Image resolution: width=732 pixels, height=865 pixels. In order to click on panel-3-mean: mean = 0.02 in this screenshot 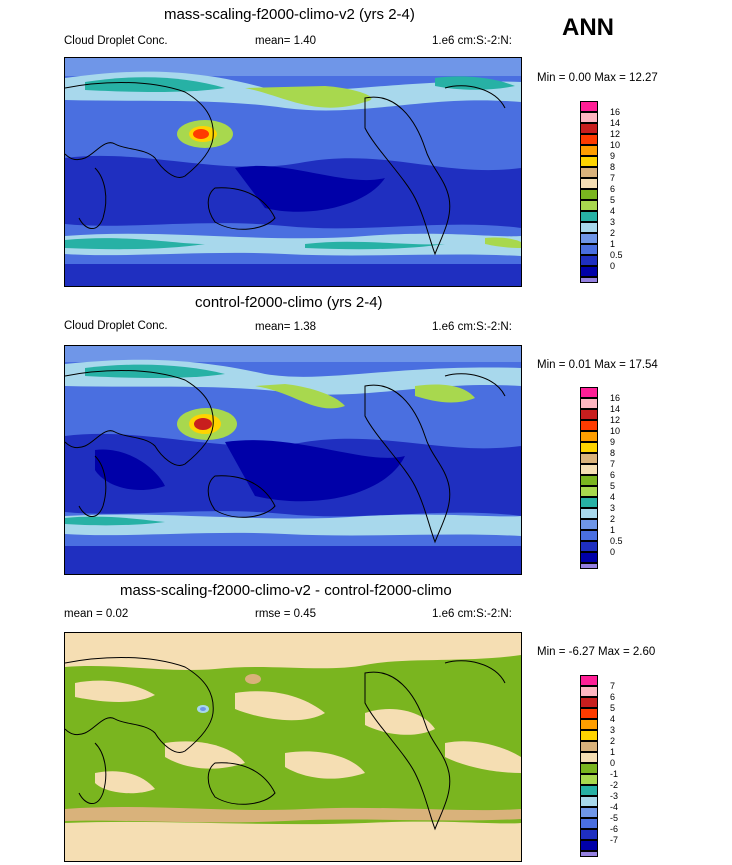, I will do `click(96, 614)`.